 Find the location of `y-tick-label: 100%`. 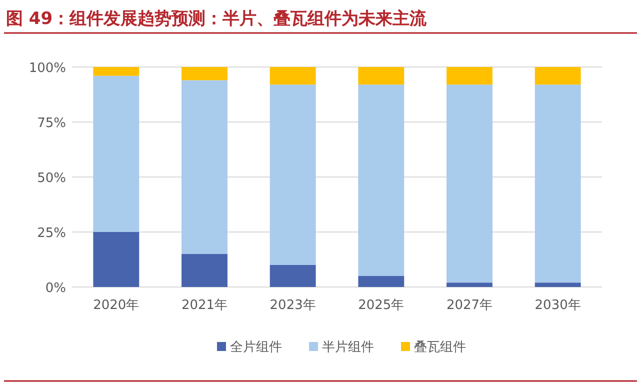

y-tick-label: 100% is located at coordinates (47, 68).